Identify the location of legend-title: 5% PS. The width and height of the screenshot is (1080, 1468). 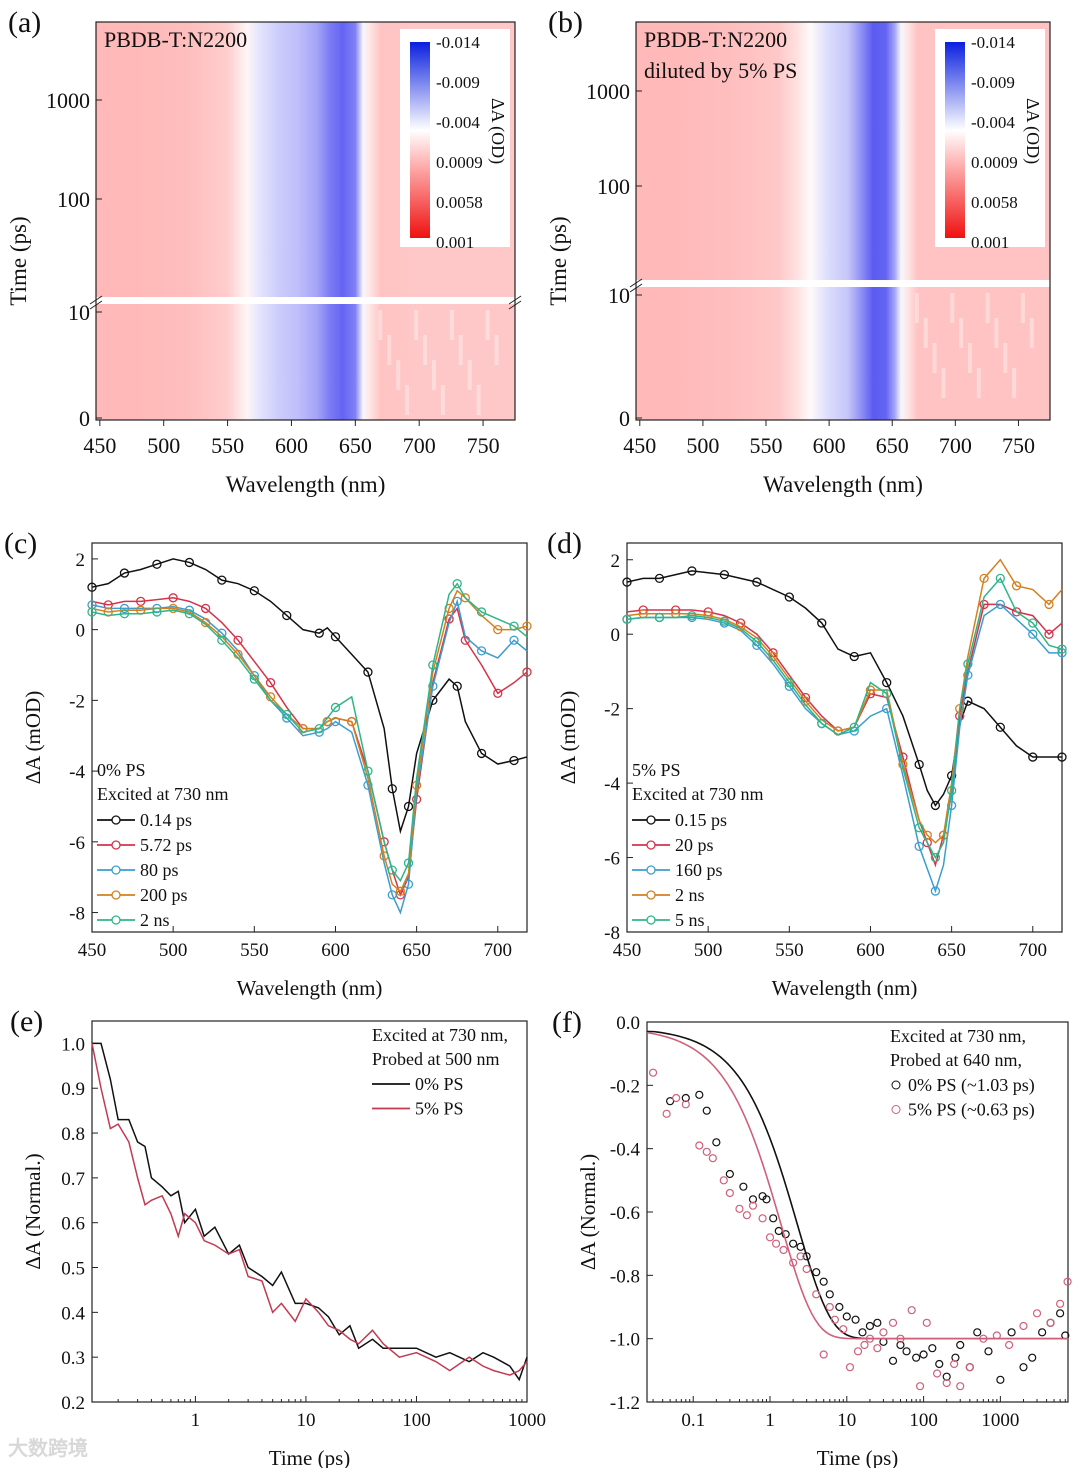
(656, 770).